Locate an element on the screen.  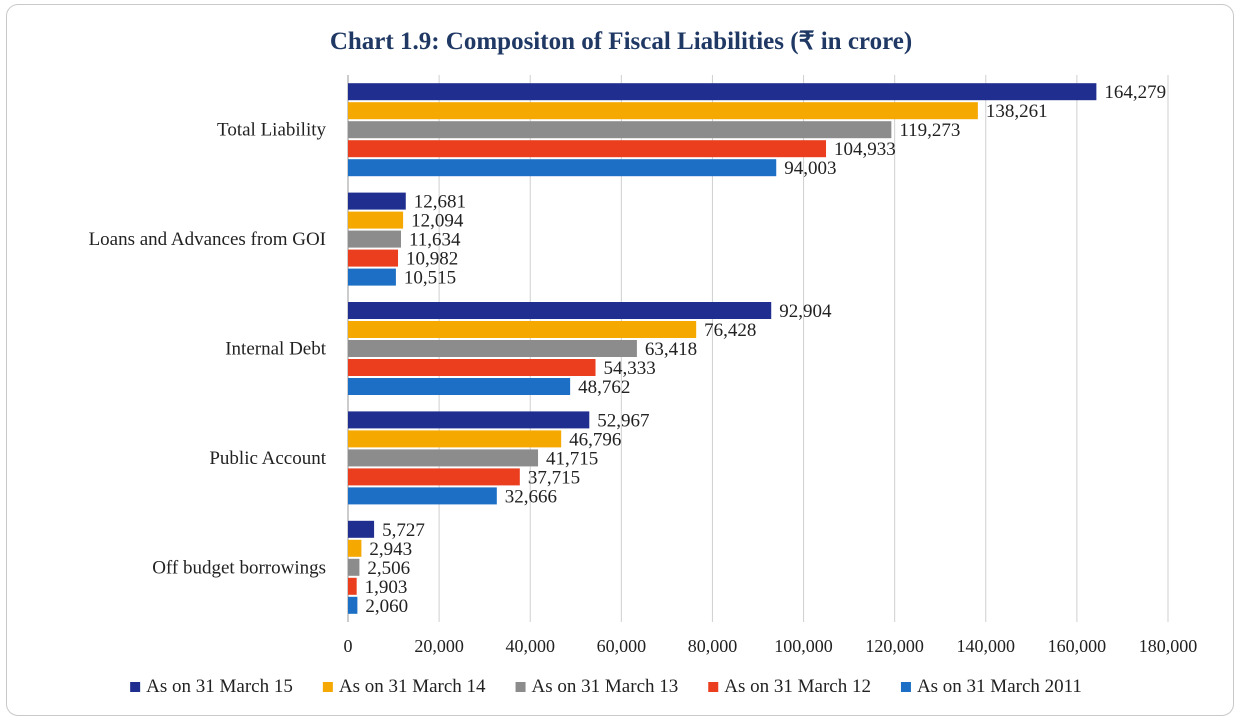
bar-internal-debt-as-on-31-march-2011 is located at coordinates (459, 386).